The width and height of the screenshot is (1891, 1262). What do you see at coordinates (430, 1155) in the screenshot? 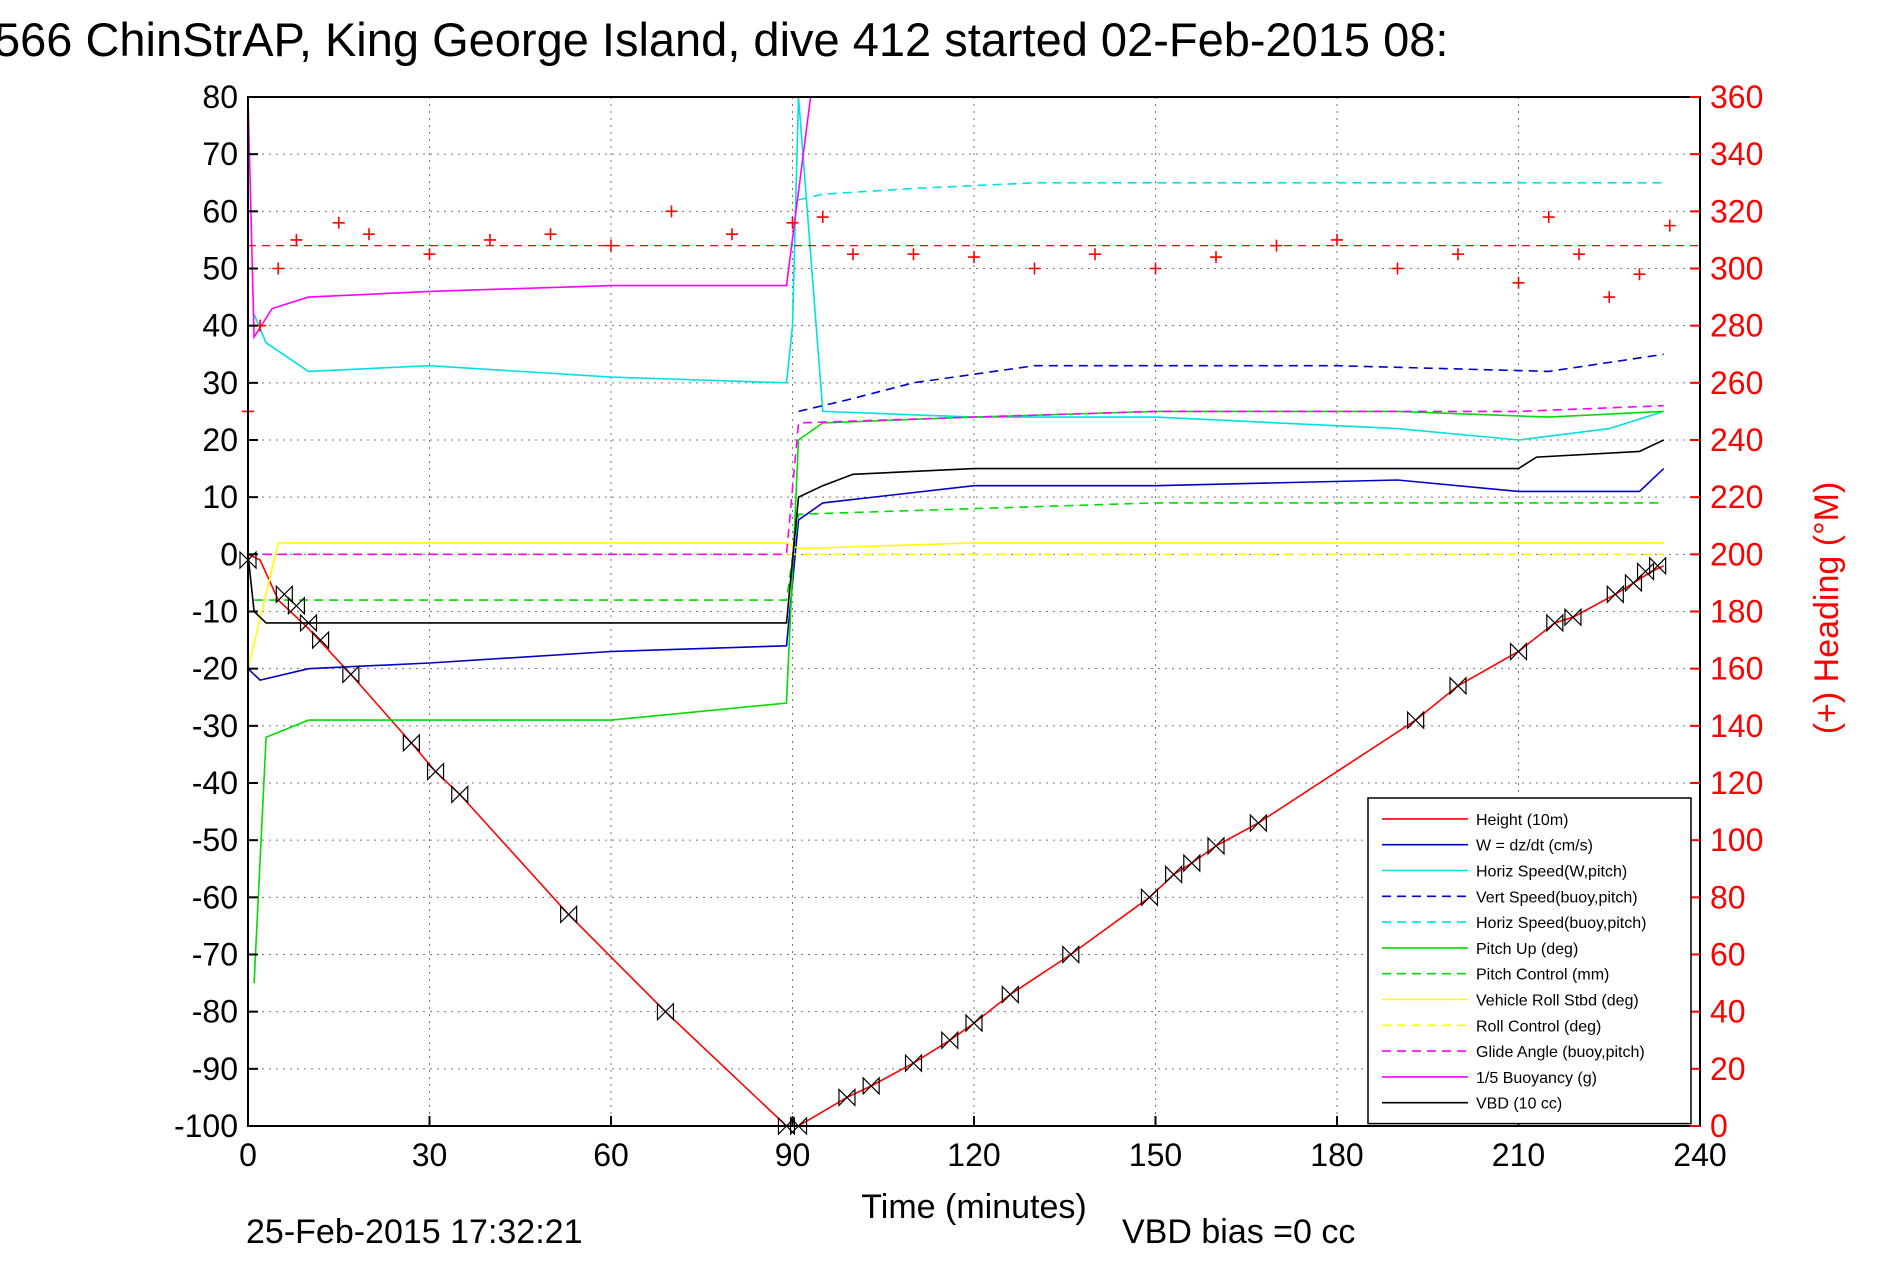
I see `x-tick-label: 30` at bounding box center [430, 1155].